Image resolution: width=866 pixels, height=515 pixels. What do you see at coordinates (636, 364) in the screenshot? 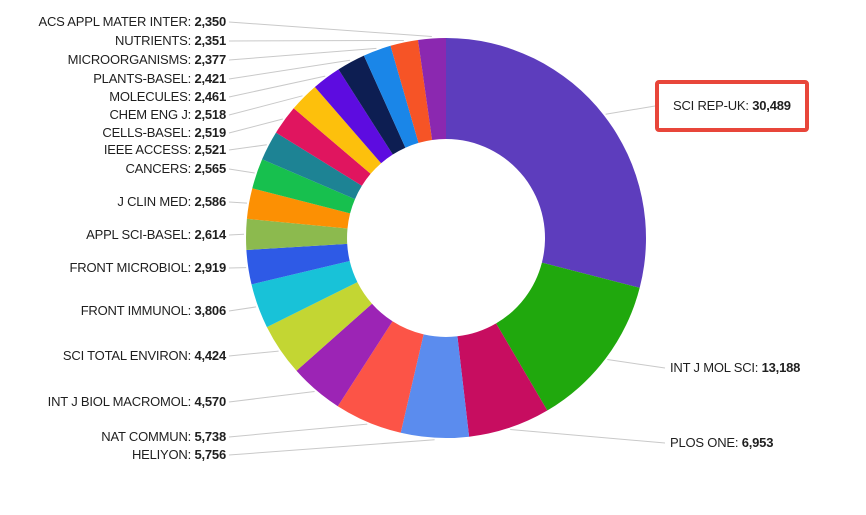
I see `leader-line-int-j-mol-sci` at bounding box center [636, 364].